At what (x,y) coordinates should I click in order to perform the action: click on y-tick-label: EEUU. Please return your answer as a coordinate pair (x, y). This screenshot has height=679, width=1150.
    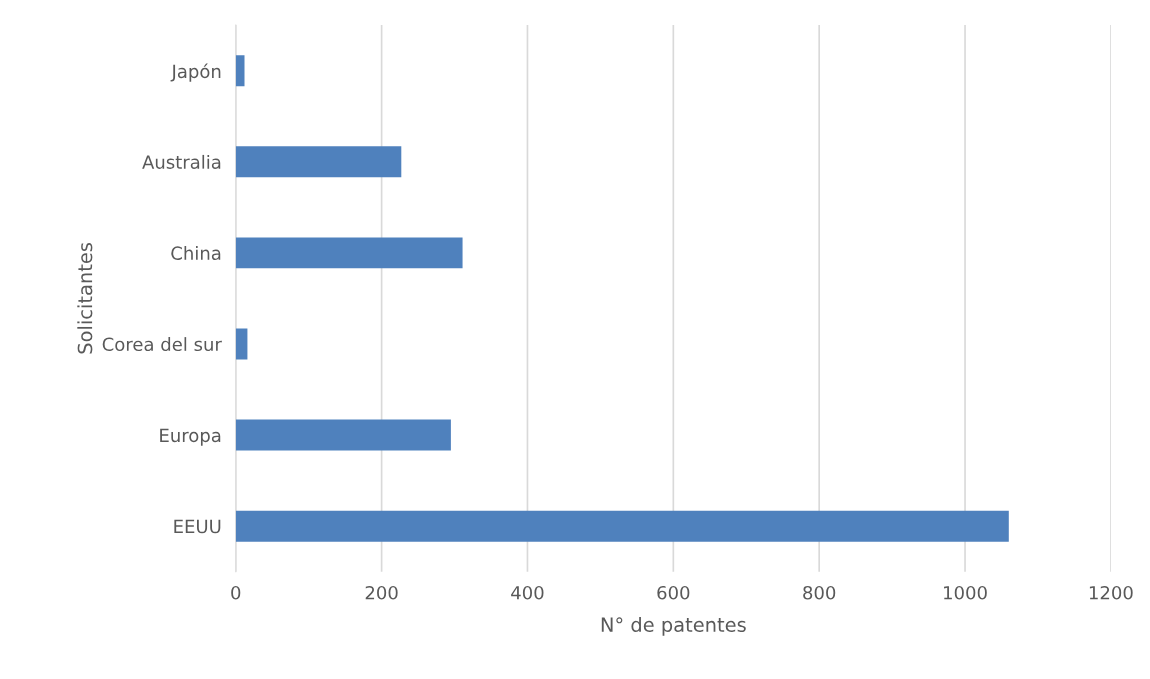
    Looking at the image, I should click on (197, 526).